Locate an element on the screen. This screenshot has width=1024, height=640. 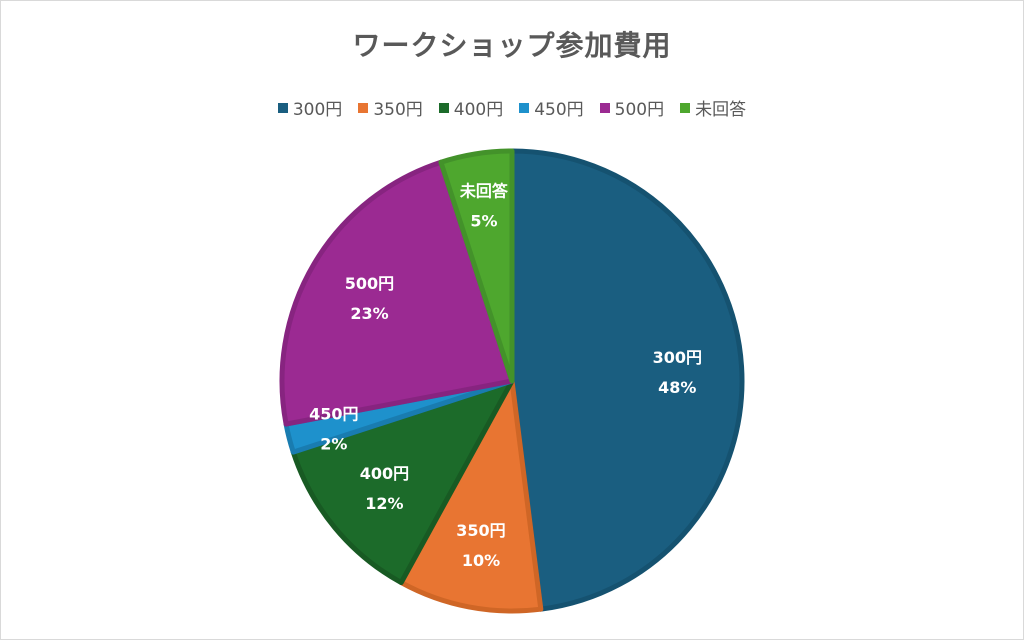
slice-percent-label: 23% is located at coordinates (369, 313).